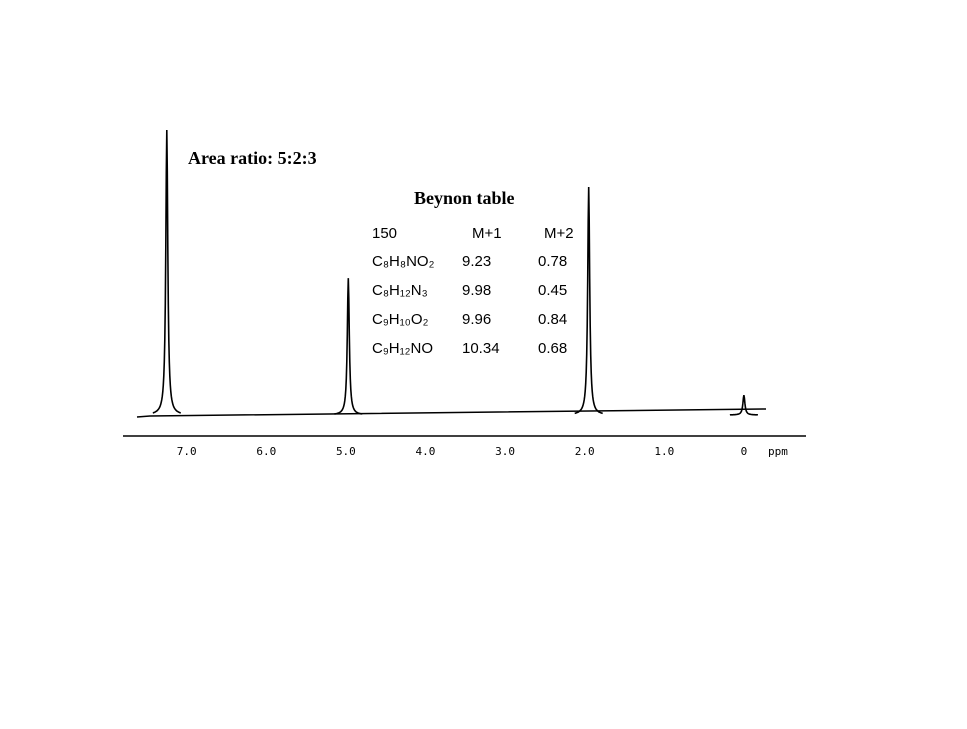  What do you see at coordinates (585, 451) in the screenshot?
I see `x-tick-label: 2.0` at bounding box center [585, 451].